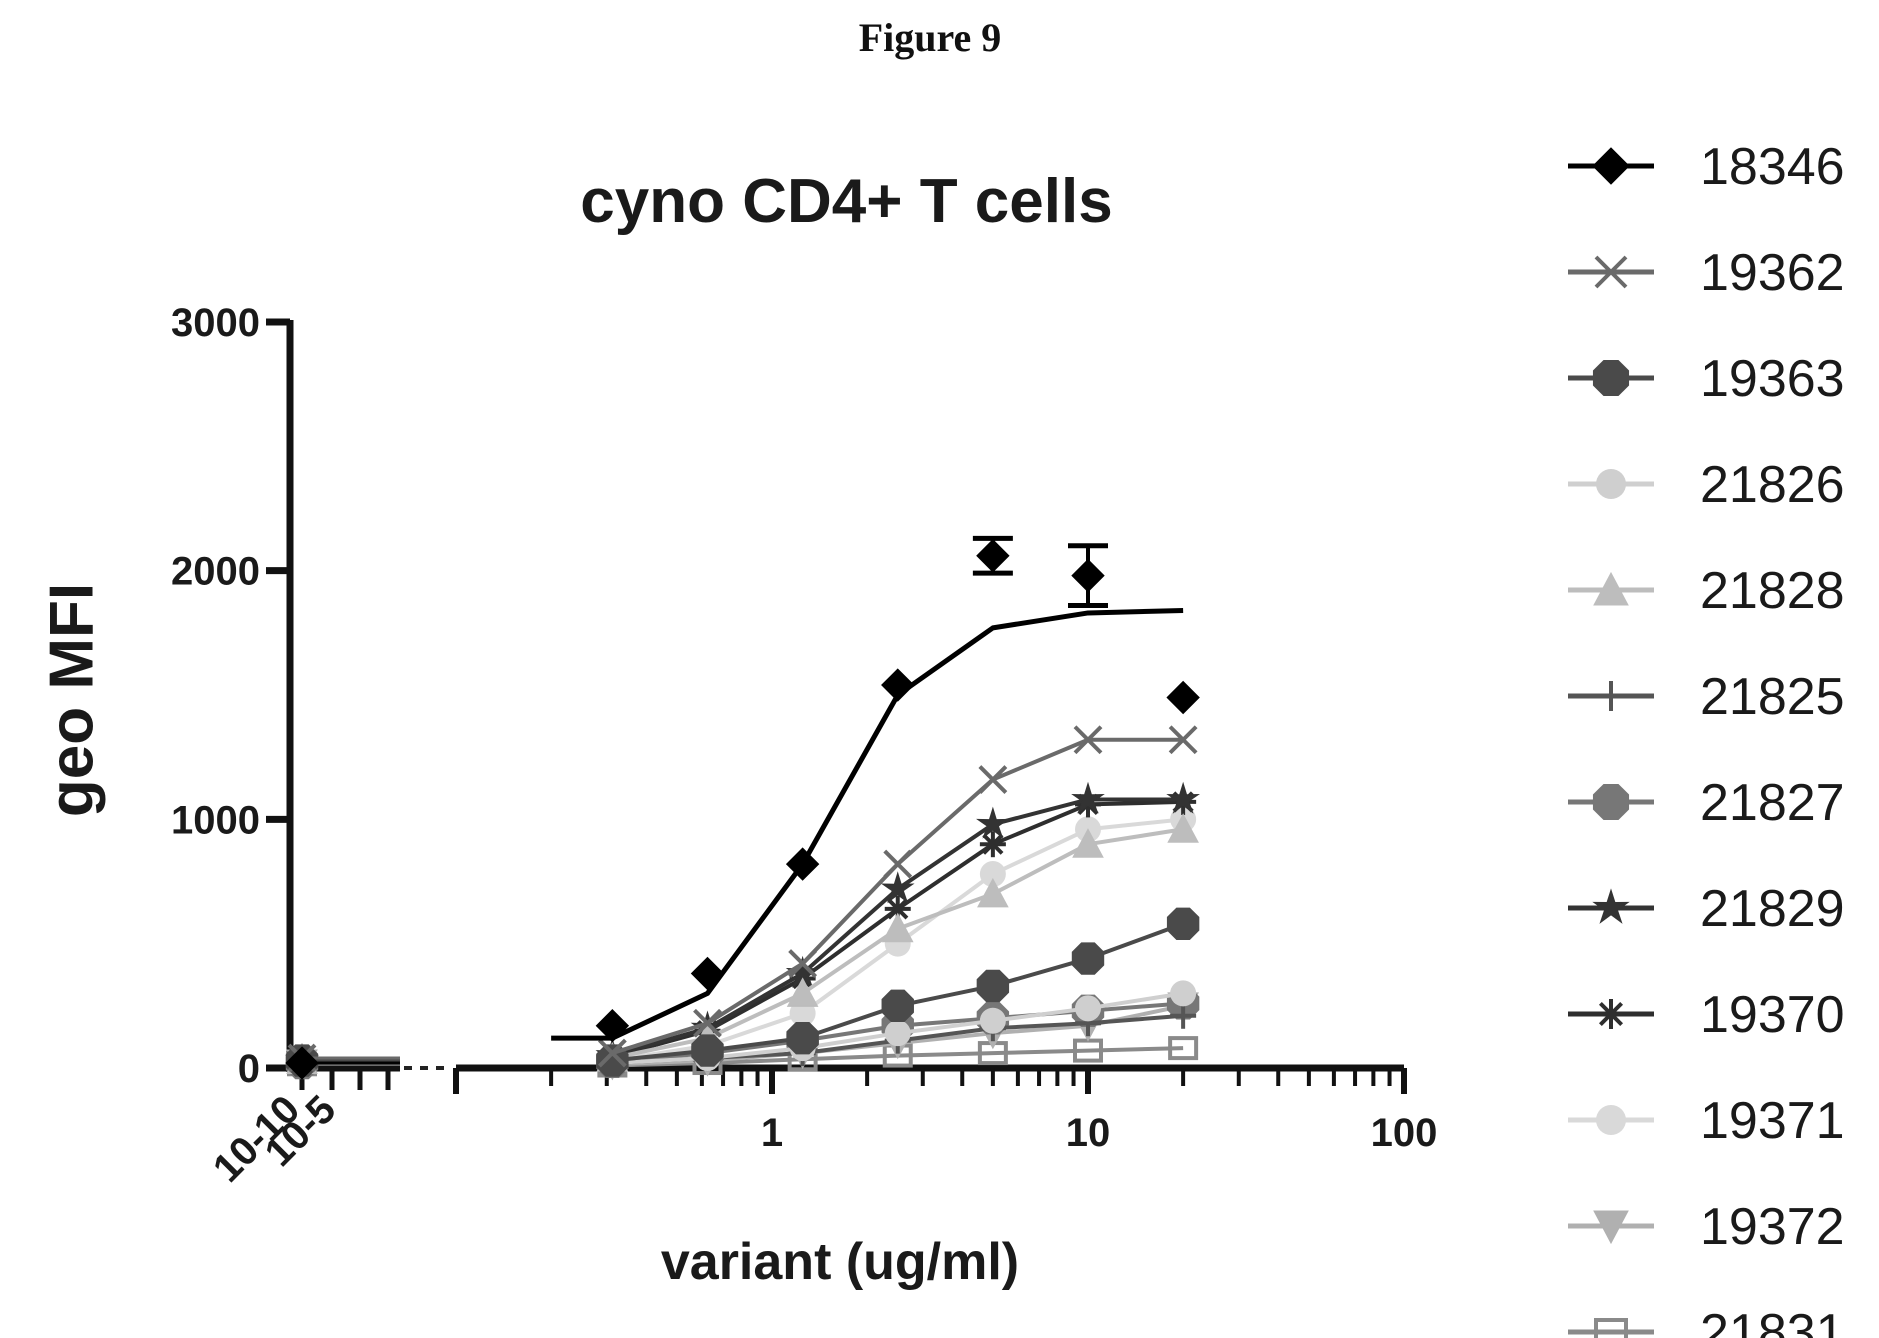 Image resolution: width=1879 pixels, height=1338 pixels. I want to click on legend-item-21828: 21828, so click(1706, 591).